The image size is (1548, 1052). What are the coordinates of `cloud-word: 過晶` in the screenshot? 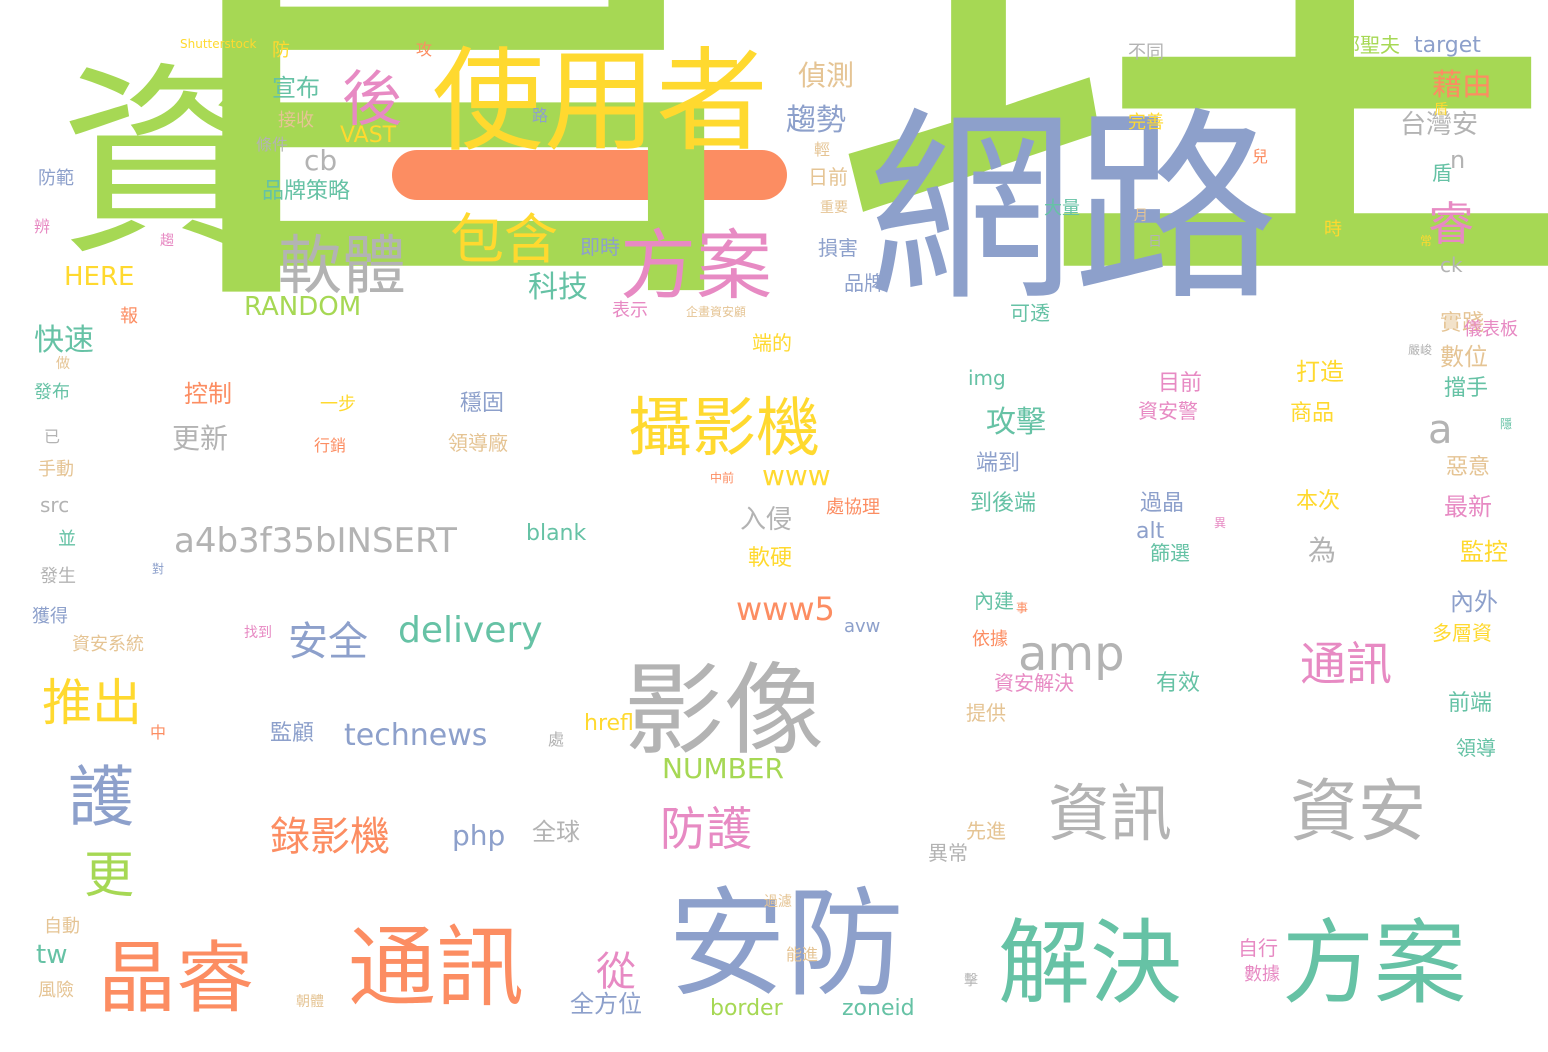 It's located at (1162, 503).